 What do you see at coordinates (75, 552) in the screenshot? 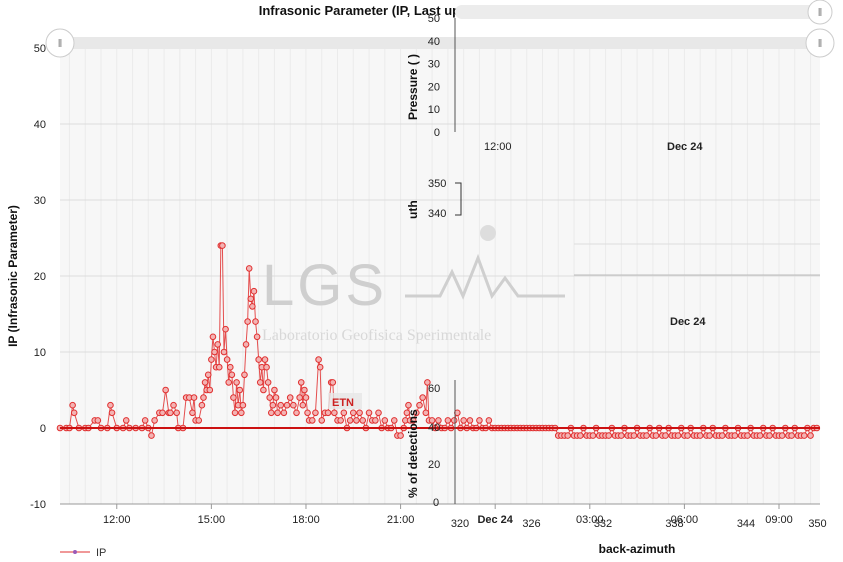
I see `legend-ip-marker` at bounding box center [75, 552].